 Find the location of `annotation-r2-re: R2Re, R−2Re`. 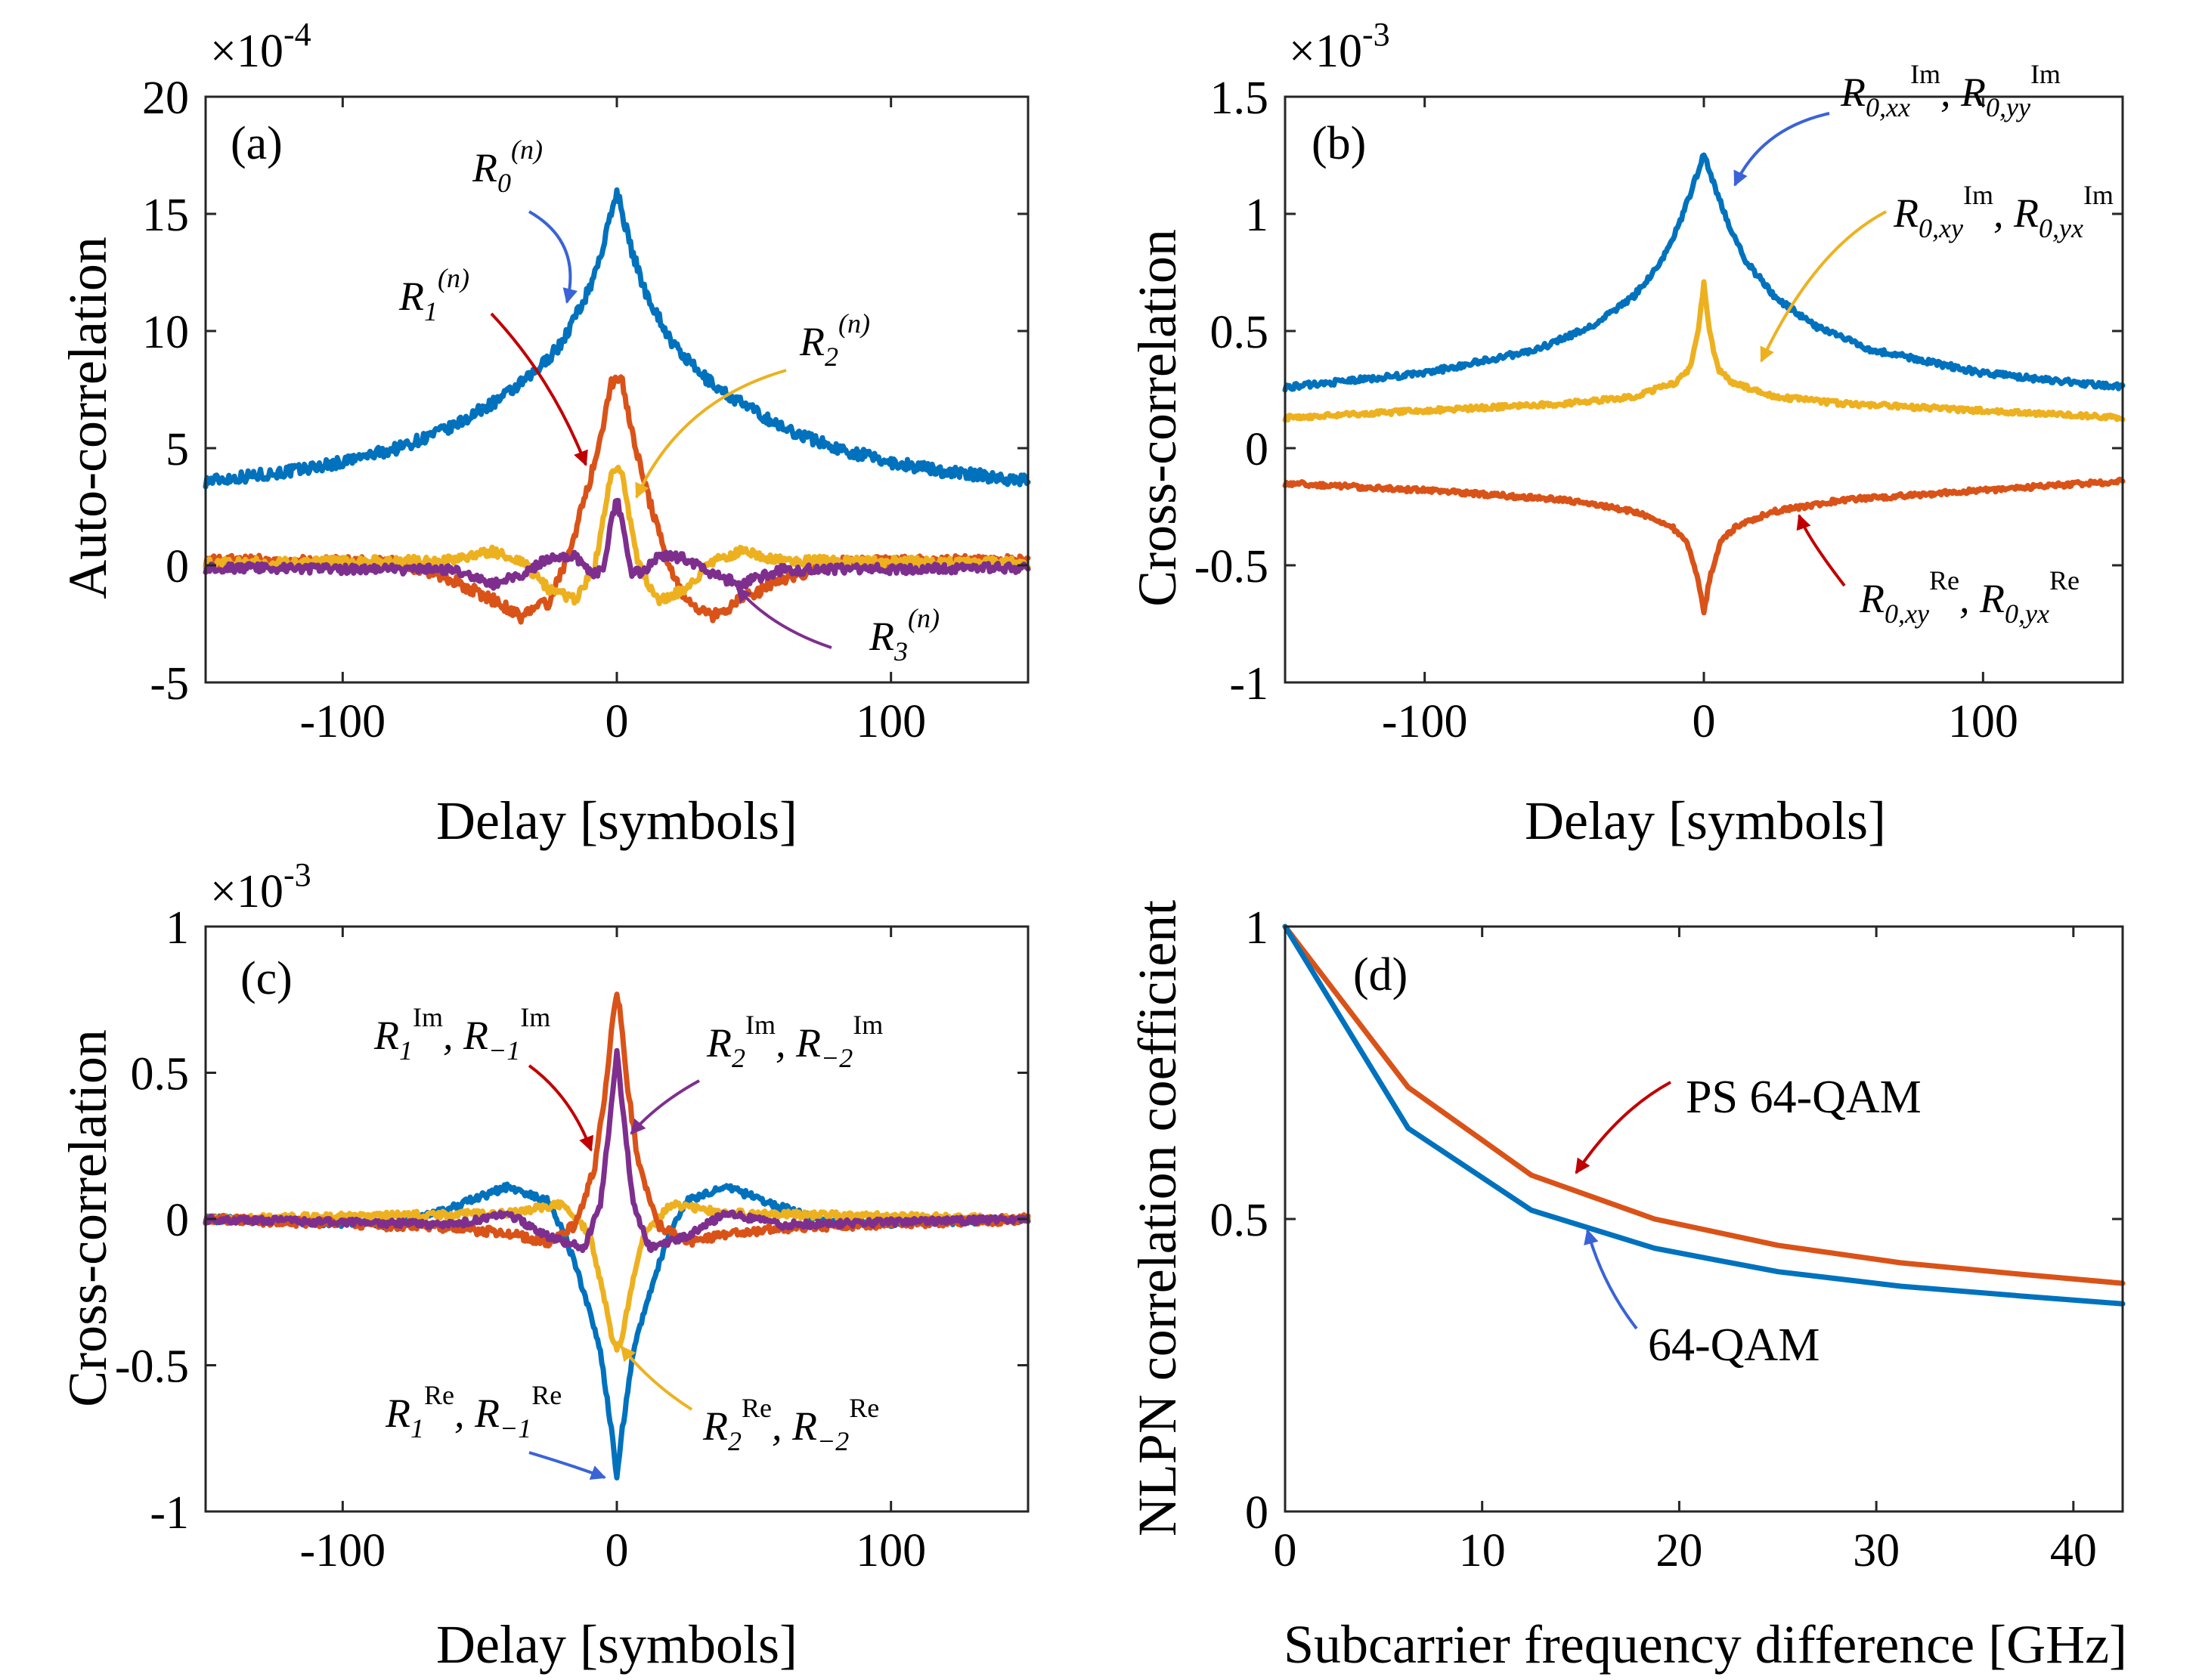

annotation-r2-re: R2Re, R−2Re is located at coordinates (749, 1400).